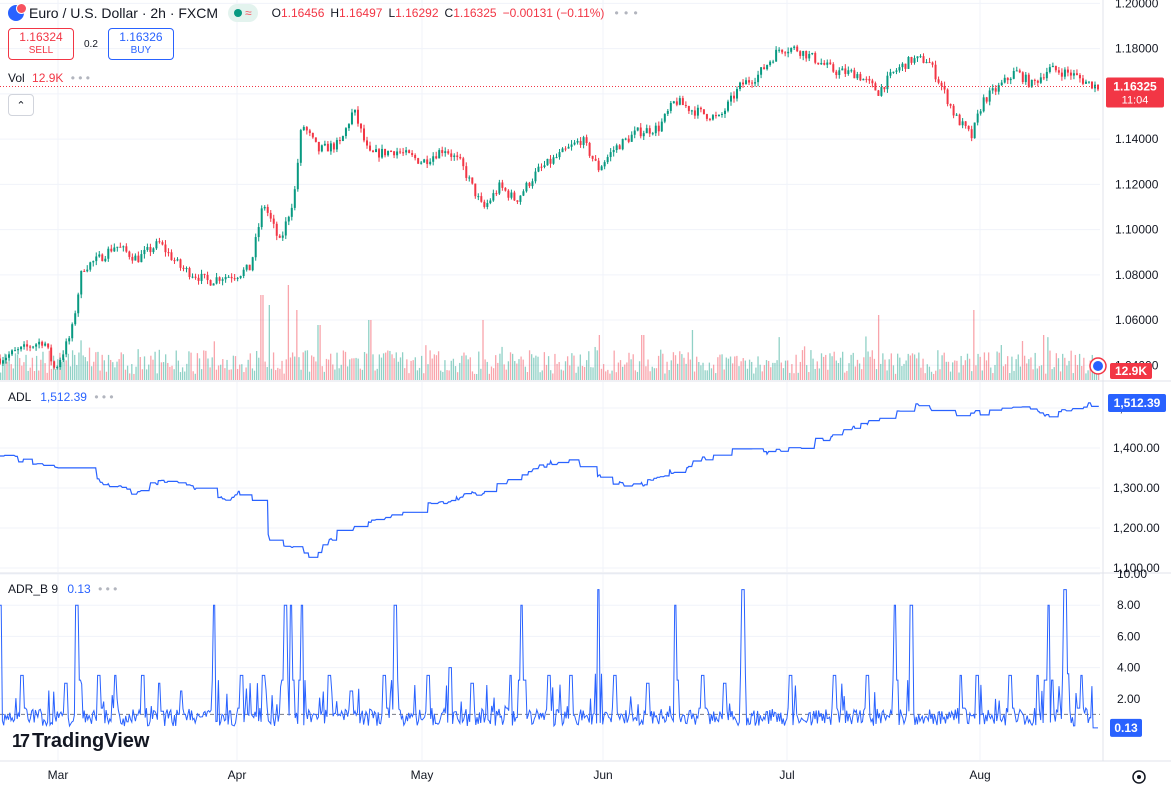 The image size is (1171, 786). I want to click on adl-tick-label: 1,400.00, so click(1136, 448).